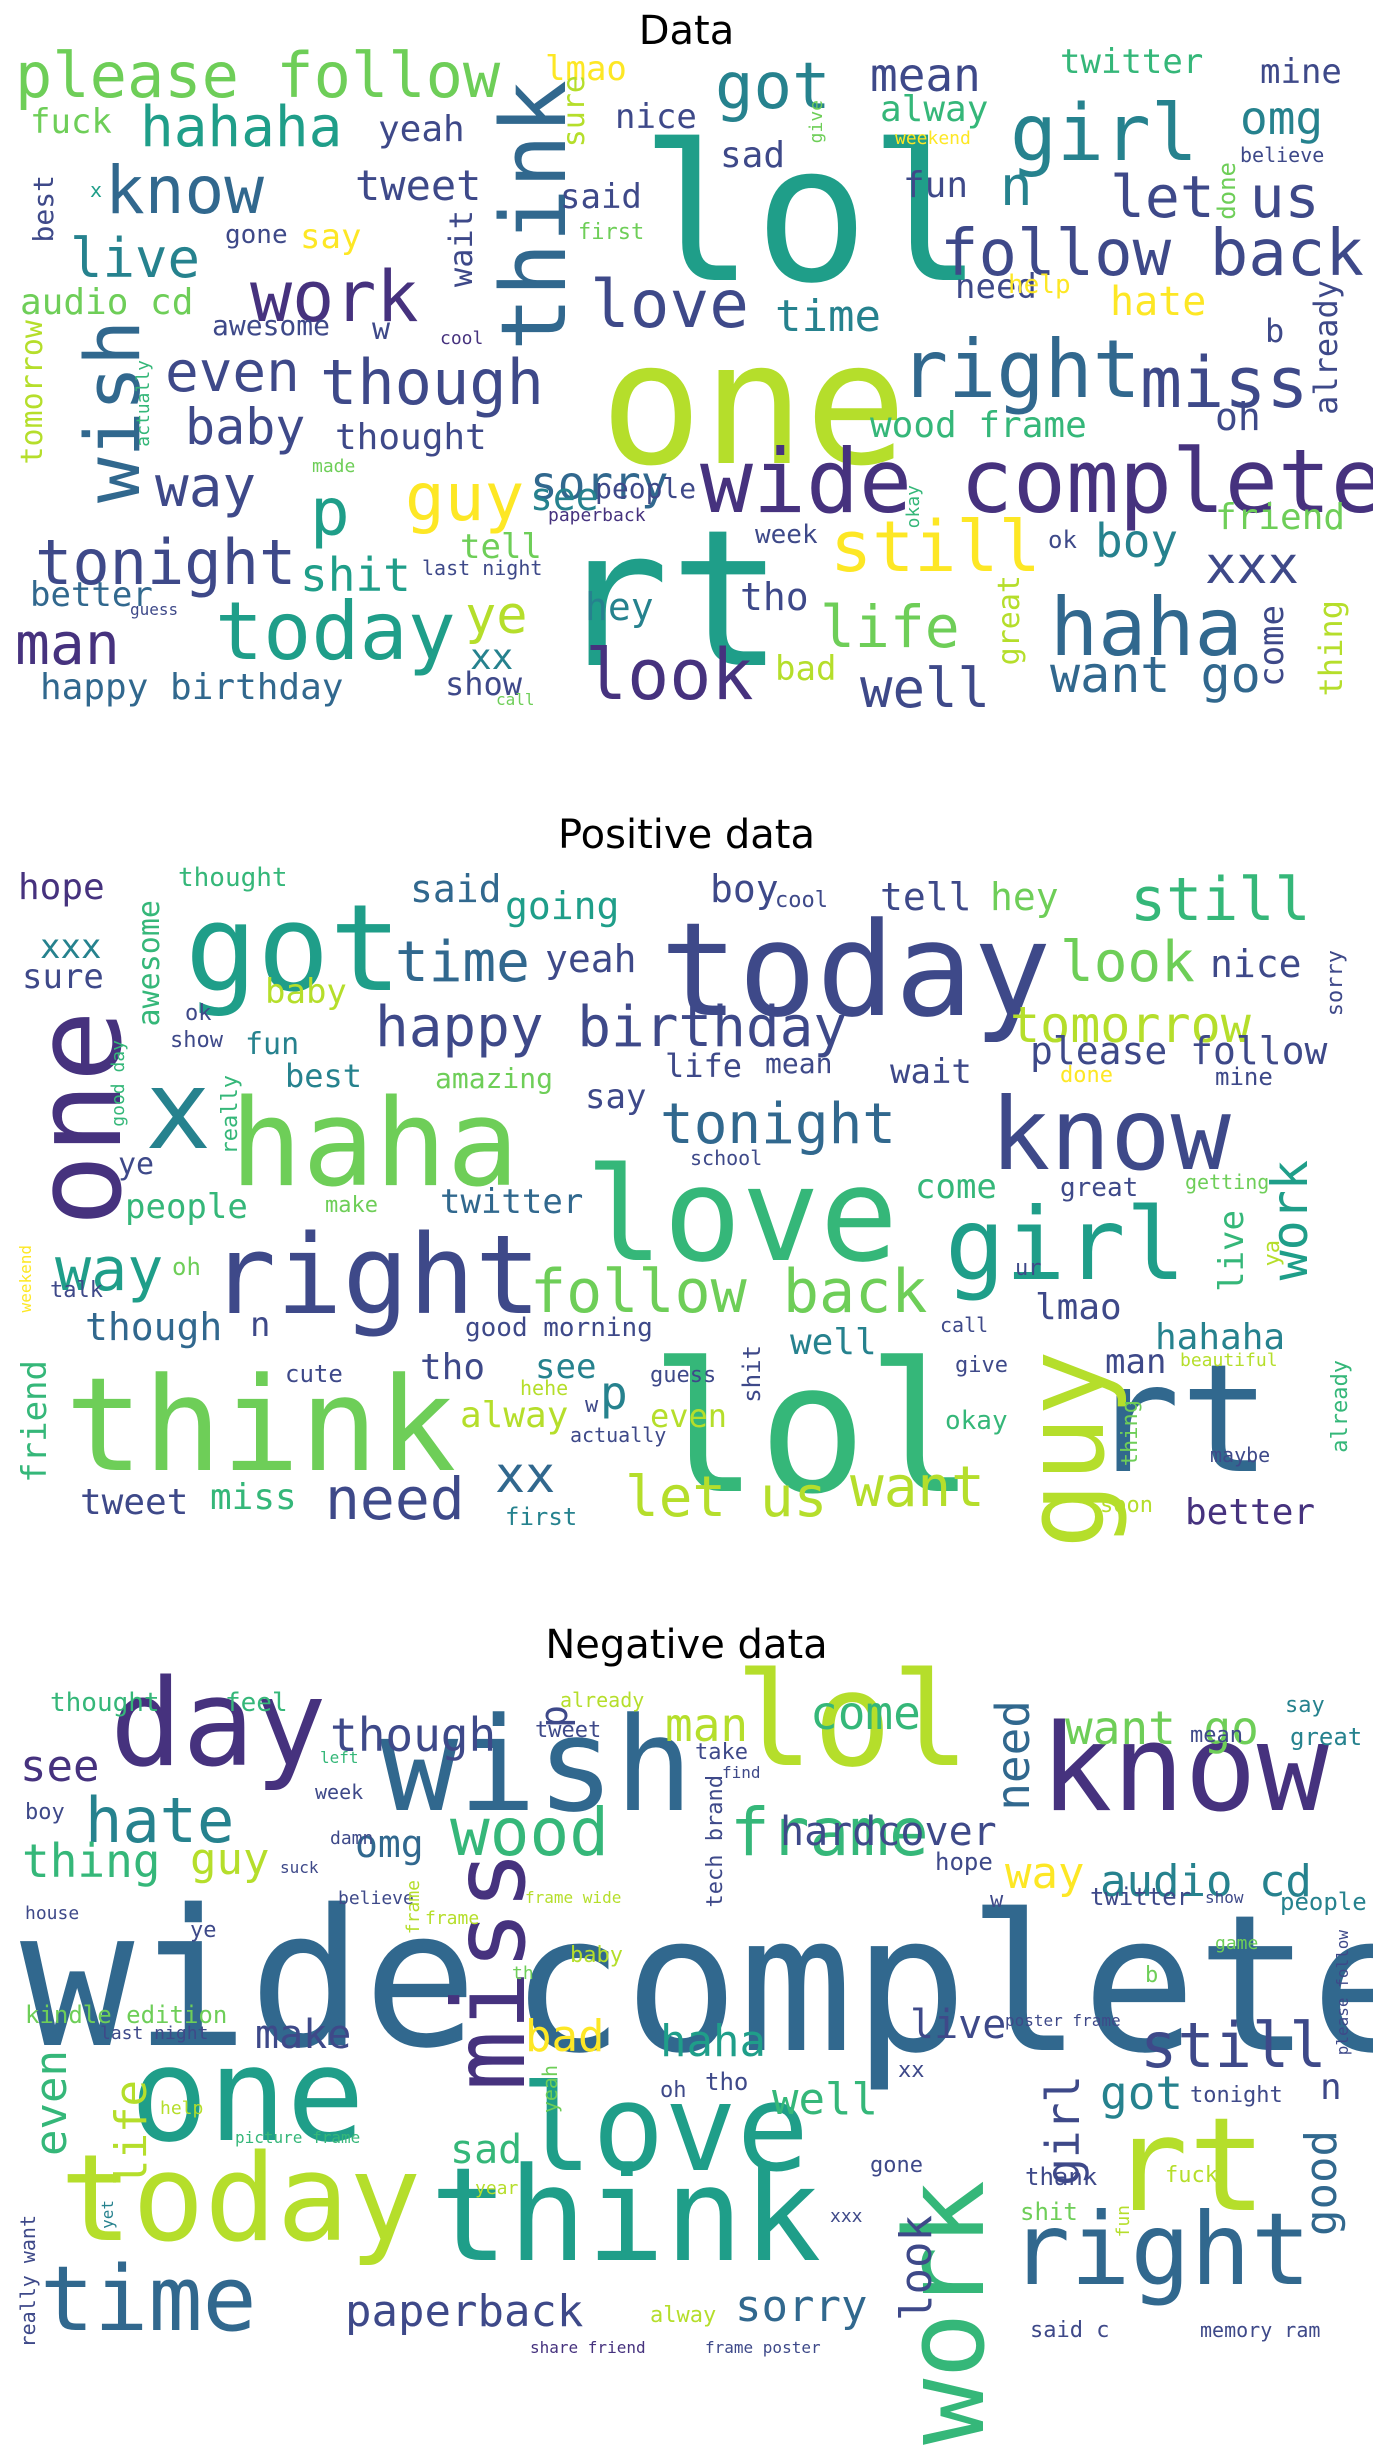 The height and width of the screenshot is (2445, 1373). Describe the element at coordinates (618, 1435) in the screenshot. I see `word-cloud-word: actually` at that location.